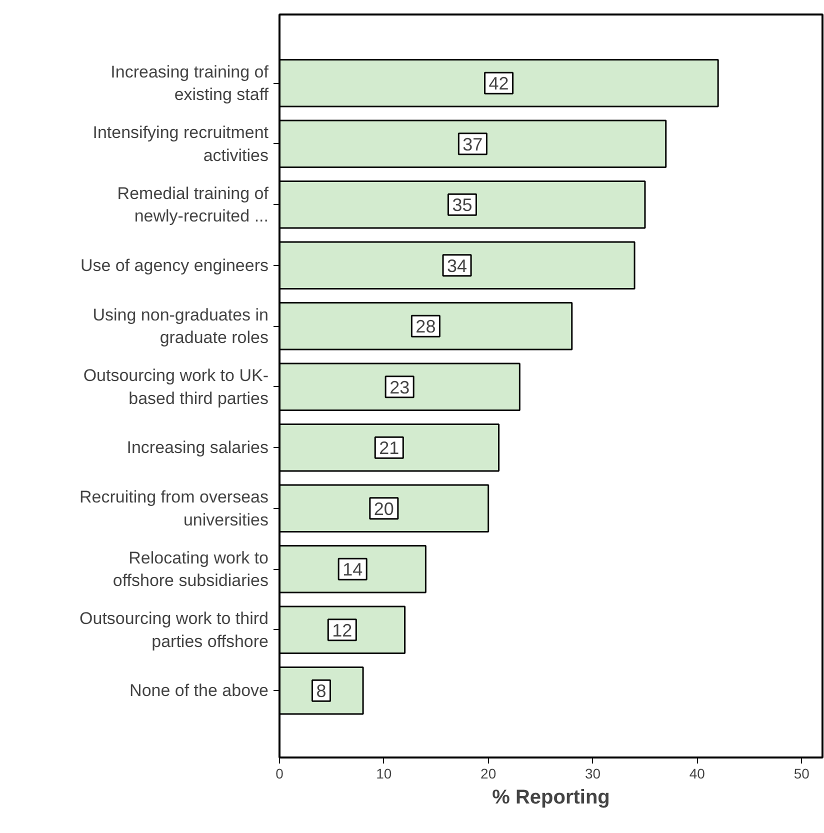 This screenshot has height=833, width=824. What do you see at coordinates (389, 448) in the screenshot?
I see `data-label: 21` at bounding box center [389, 448].